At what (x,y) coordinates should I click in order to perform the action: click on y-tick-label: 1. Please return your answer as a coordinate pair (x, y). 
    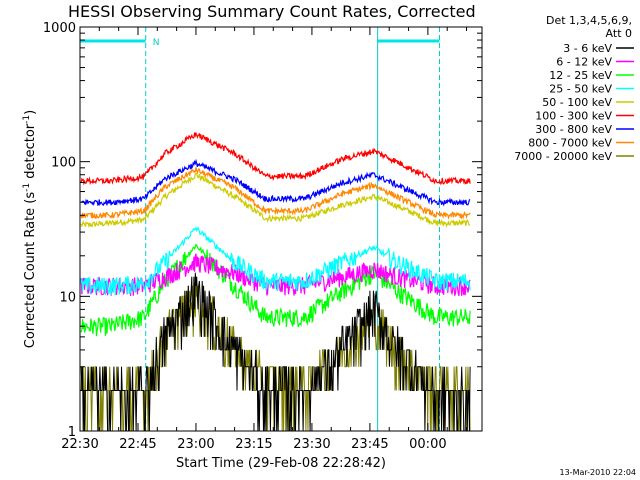
    Looking at the image, I should click on (72, 432).